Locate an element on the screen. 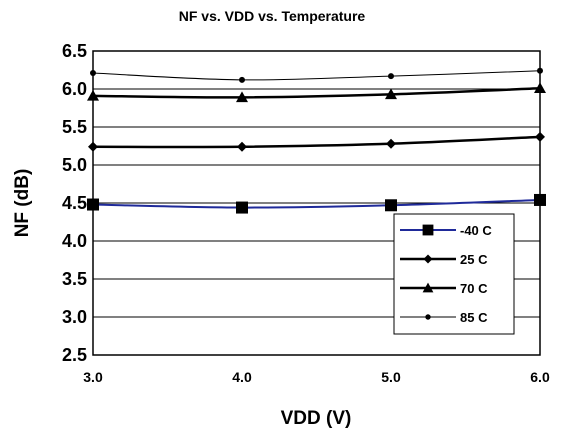 The height and width of the screenshot is (438, 563). y-tick-label: 3.5 is located at coordinates (74, 279).